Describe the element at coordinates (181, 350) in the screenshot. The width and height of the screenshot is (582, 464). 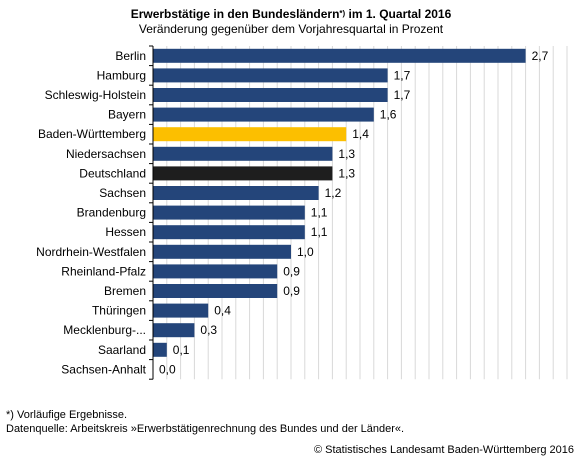
I see `value-label: 0,1` at that location.